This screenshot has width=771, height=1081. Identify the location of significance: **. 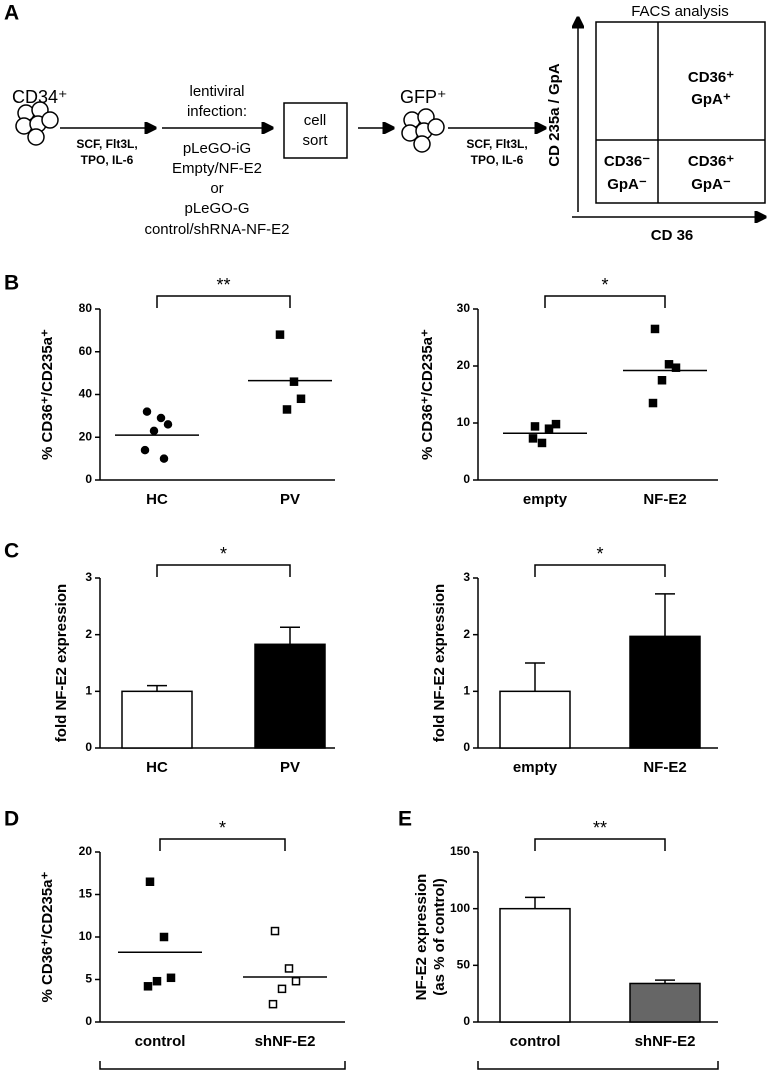
(600, 828).